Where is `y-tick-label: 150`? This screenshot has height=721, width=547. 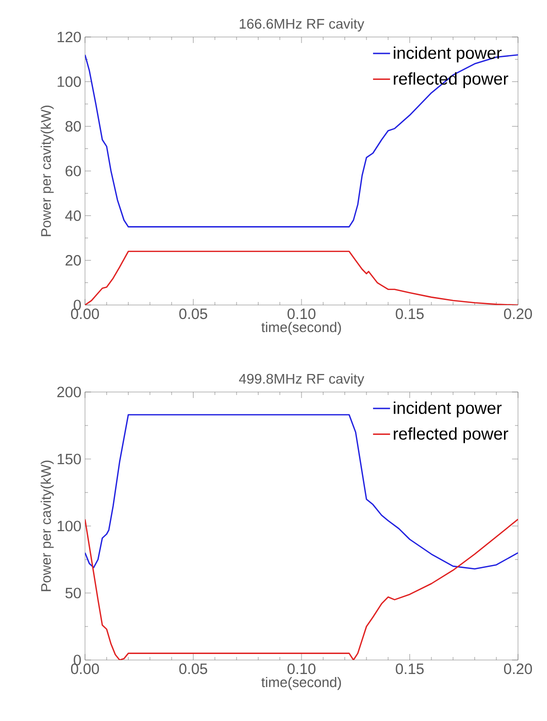
y-tick-label: 150 is located at coordinates (69, 459).